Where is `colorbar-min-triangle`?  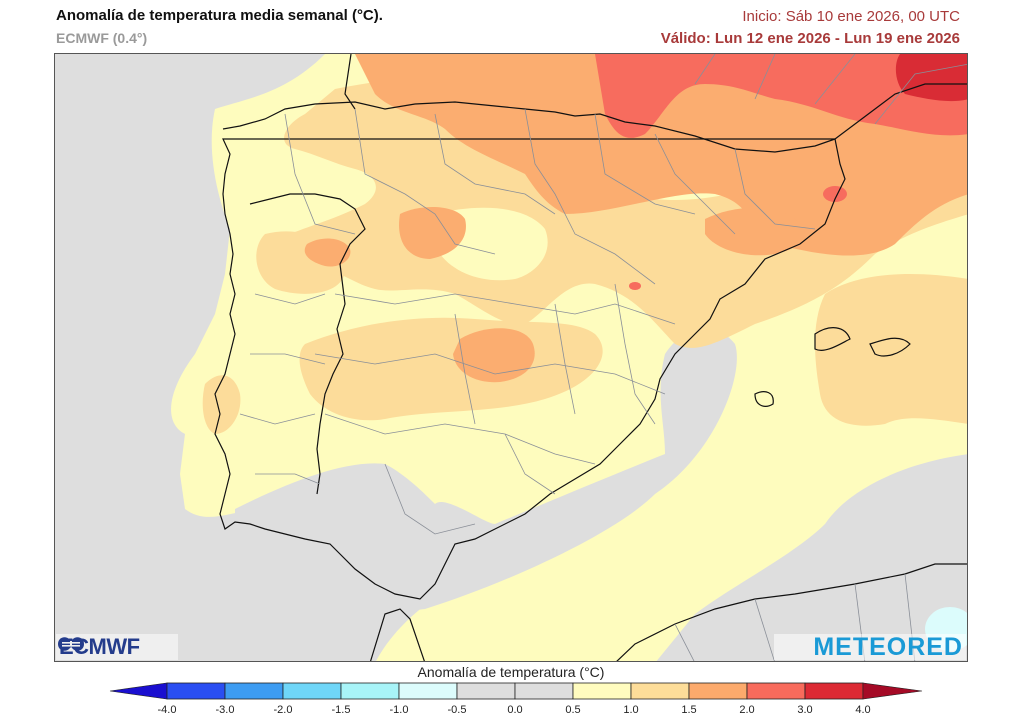 colorbar-min-triangle is located at coordinates (138, 691).